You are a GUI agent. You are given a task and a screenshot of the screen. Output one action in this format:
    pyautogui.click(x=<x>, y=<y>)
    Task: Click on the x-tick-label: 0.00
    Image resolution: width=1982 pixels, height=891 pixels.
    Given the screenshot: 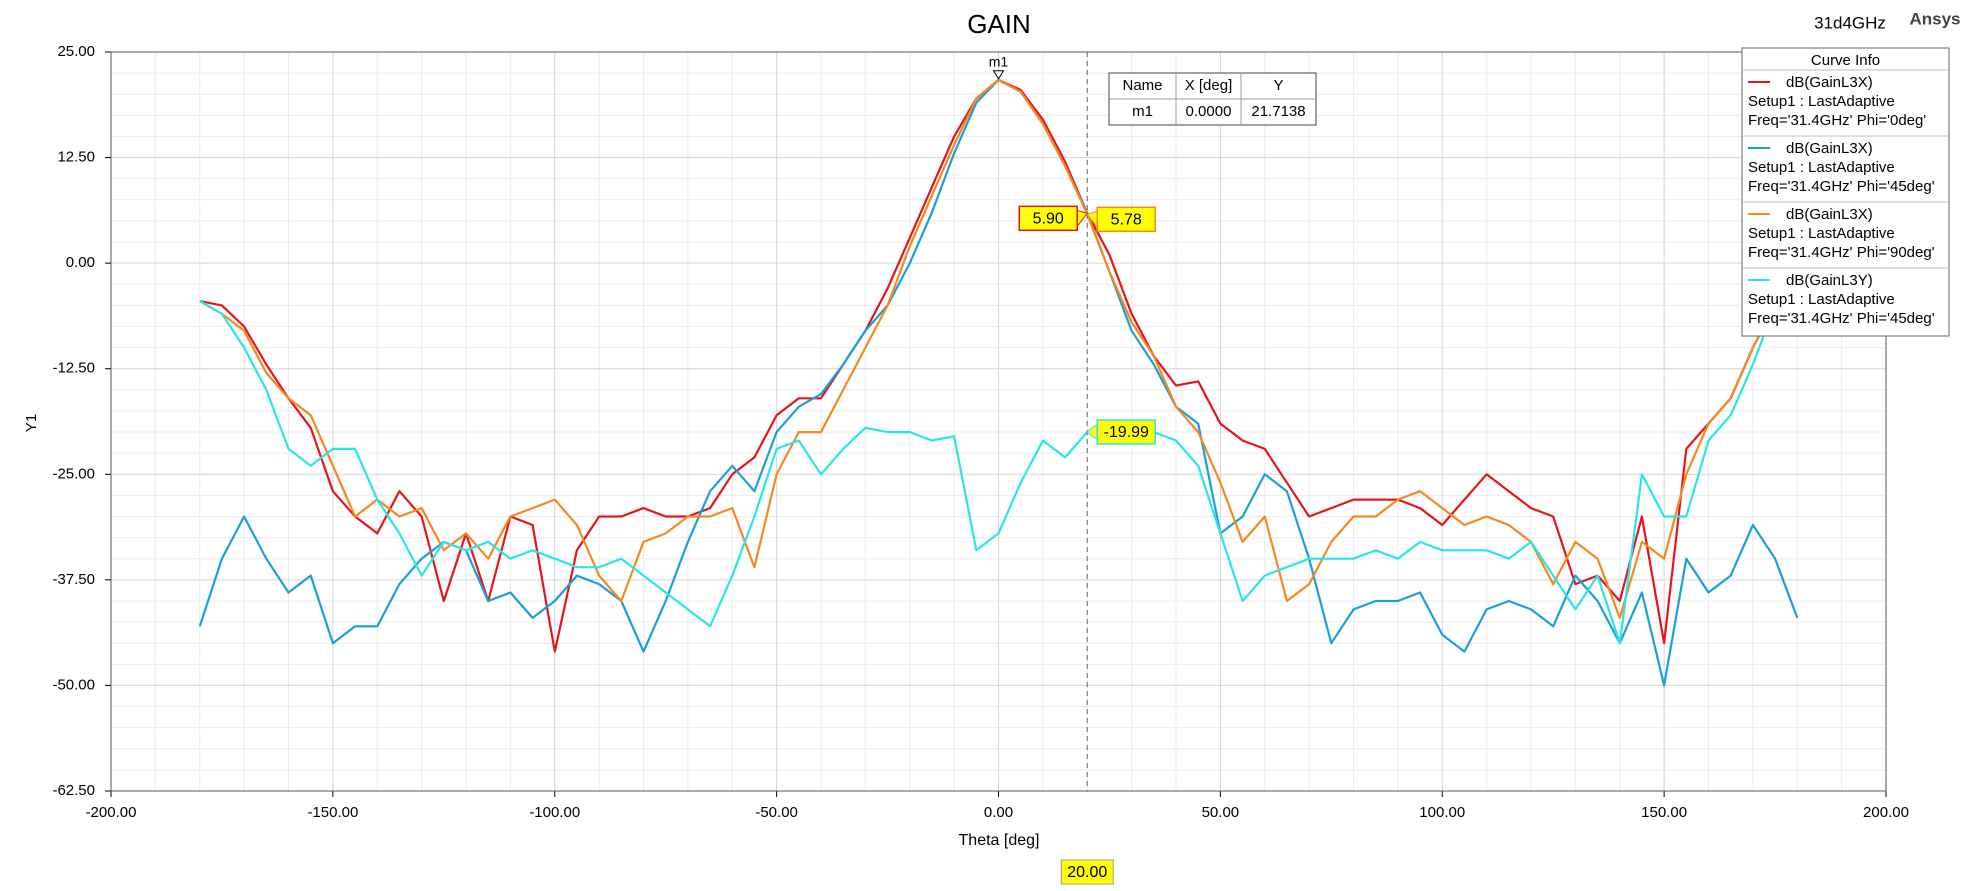 What is the action you would take?
    pyautogui.click(x=998, y=812)
    